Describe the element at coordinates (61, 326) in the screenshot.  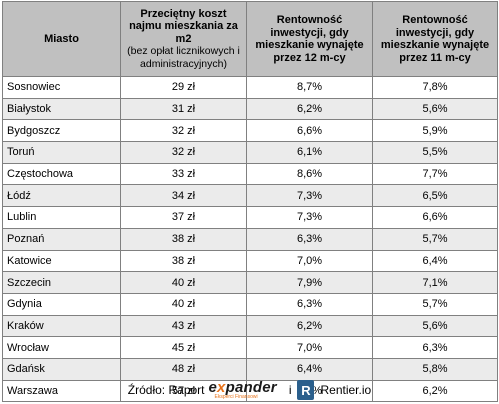
I see `cell-city: Kraków` at that location.